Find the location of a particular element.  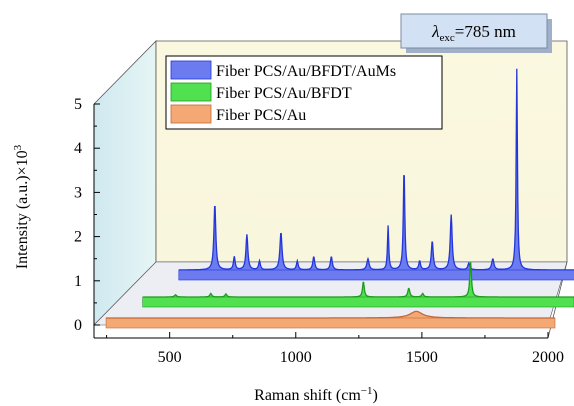

y-axis-title: Intensity (a.u.)×103 is located at coordinates (21, 206).